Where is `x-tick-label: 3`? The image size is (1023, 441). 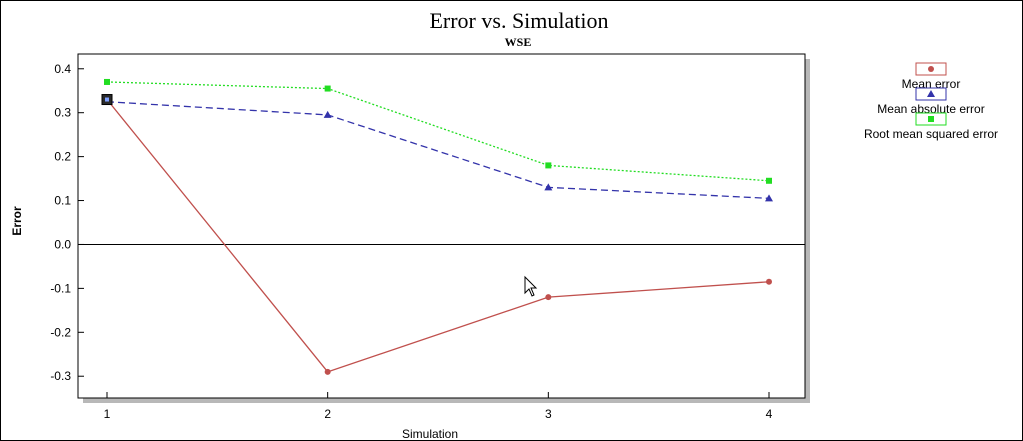
x-tick-label: 3 is located at coordinates (548, 414).